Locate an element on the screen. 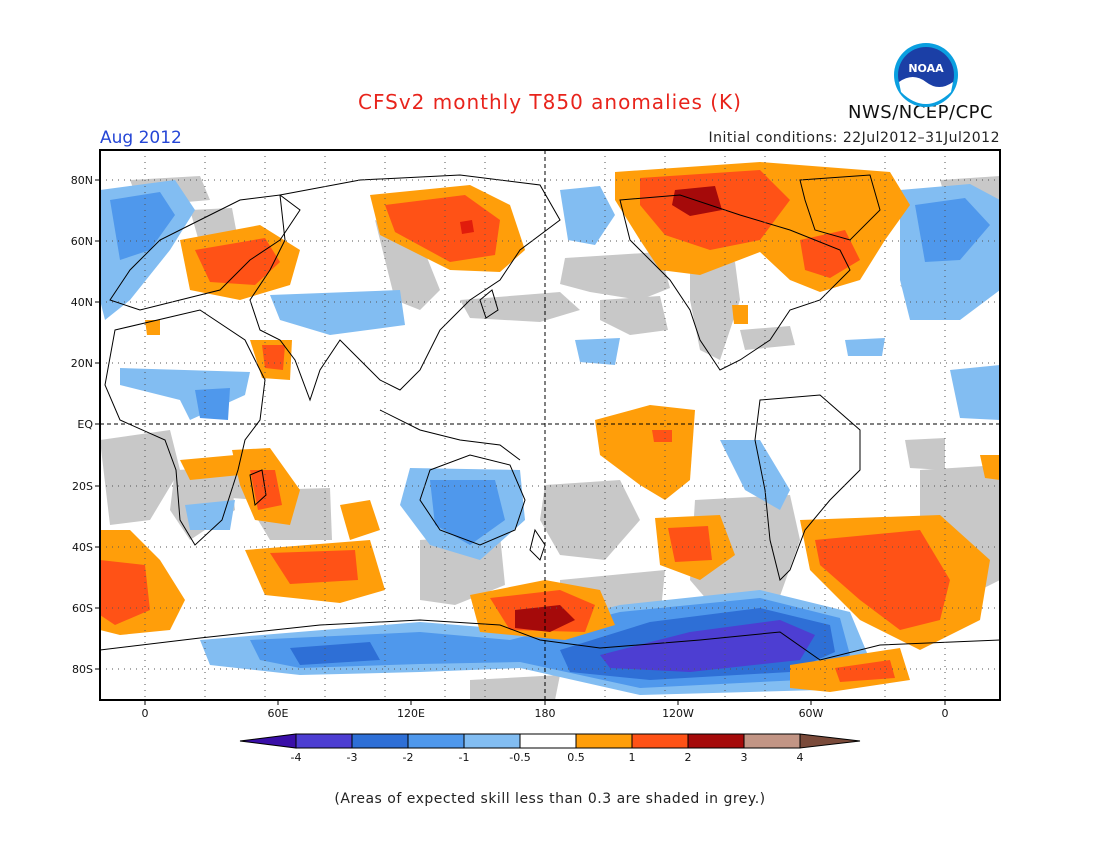 Image resolution: width=1100 pixels, height=850 pixels. lat-label: 20N is located at coordinates (81, 363).